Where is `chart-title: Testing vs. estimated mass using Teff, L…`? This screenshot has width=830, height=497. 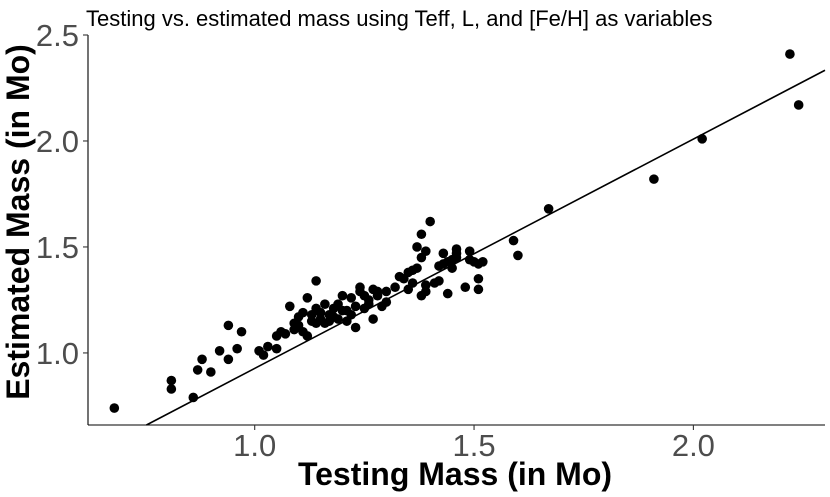 chart-title: Testing vs. estimated mass using Teff, L… is located at coordinates (399, 18).